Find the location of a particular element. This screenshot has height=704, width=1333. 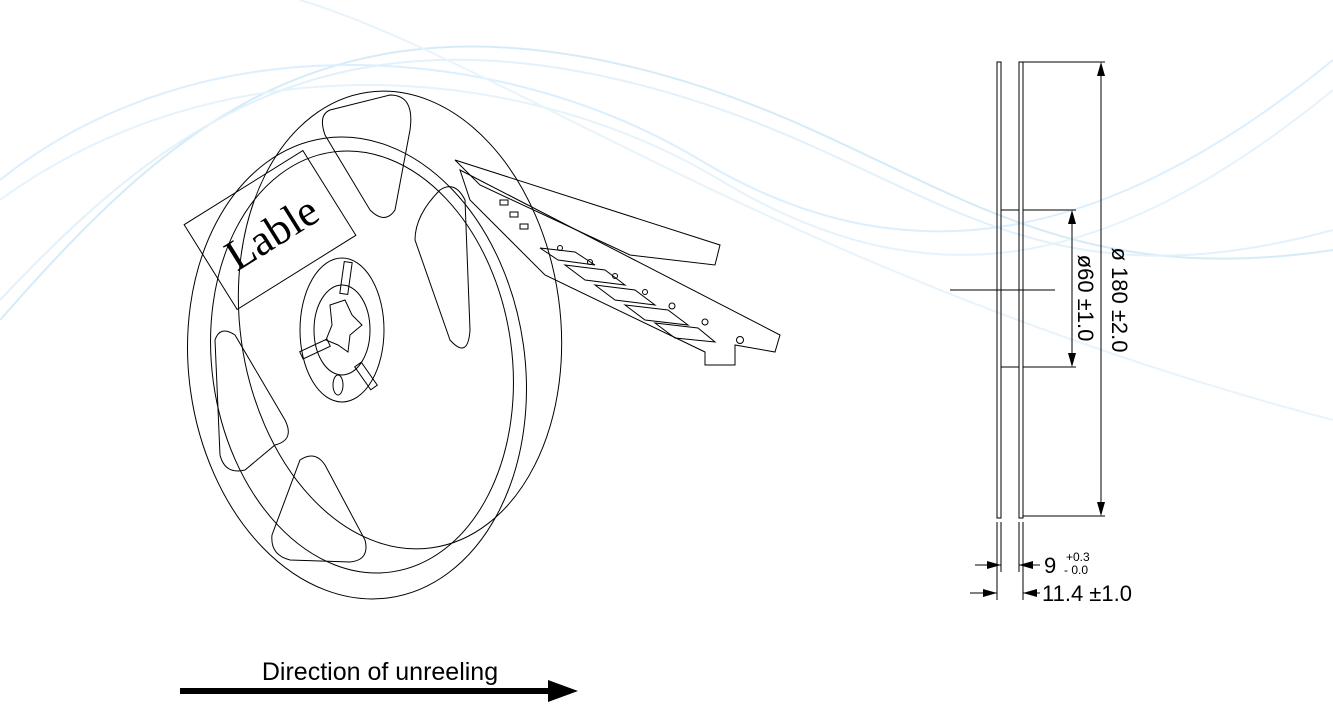

inner-width-tol-minus: - 0.0 is located at coordinates (1076, 570).